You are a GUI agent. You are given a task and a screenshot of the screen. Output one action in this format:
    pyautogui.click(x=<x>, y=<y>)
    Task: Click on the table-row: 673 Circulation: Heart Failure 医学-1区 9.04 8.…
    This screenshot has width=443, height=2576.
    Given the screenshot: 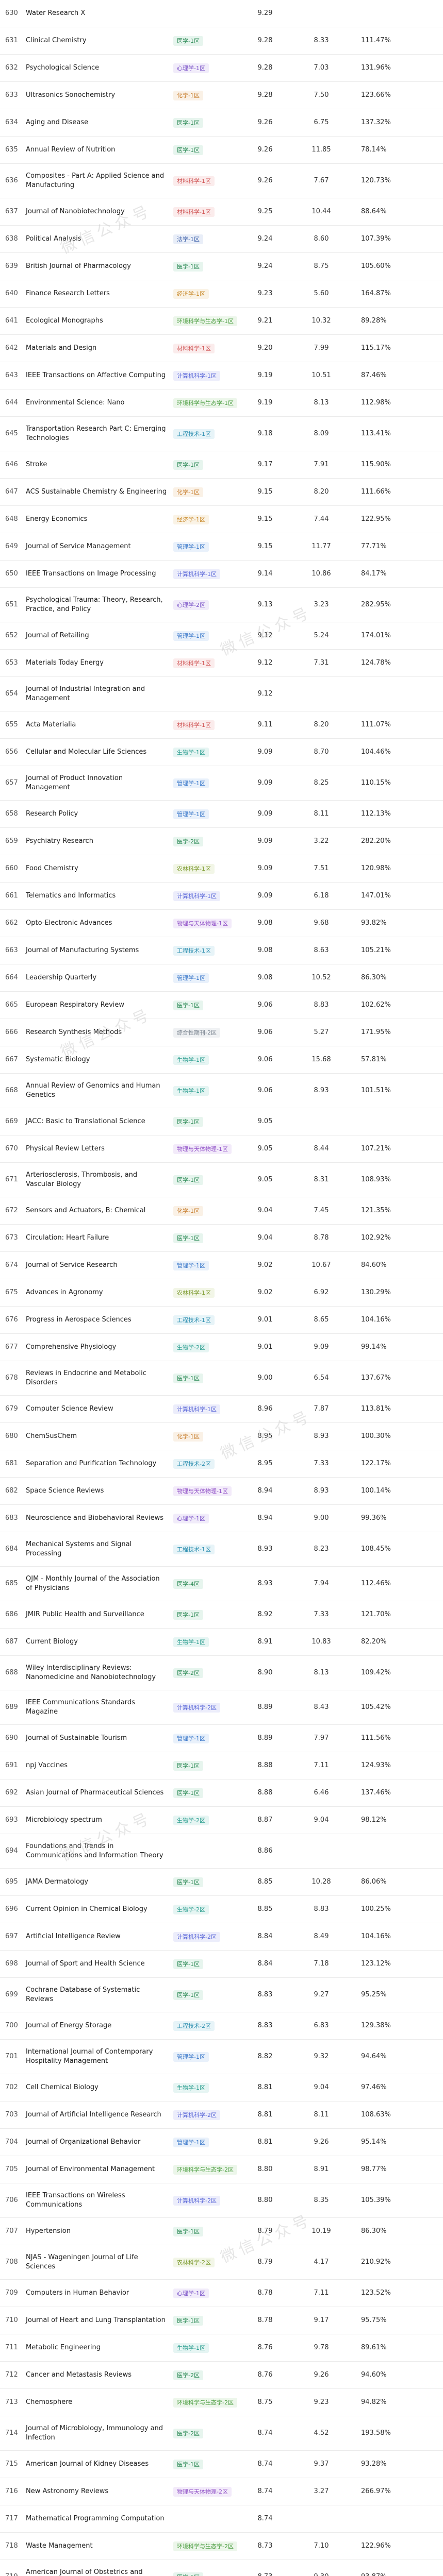 What is the action you would take?
    pyautogui.click(x=222, y=1238)
    